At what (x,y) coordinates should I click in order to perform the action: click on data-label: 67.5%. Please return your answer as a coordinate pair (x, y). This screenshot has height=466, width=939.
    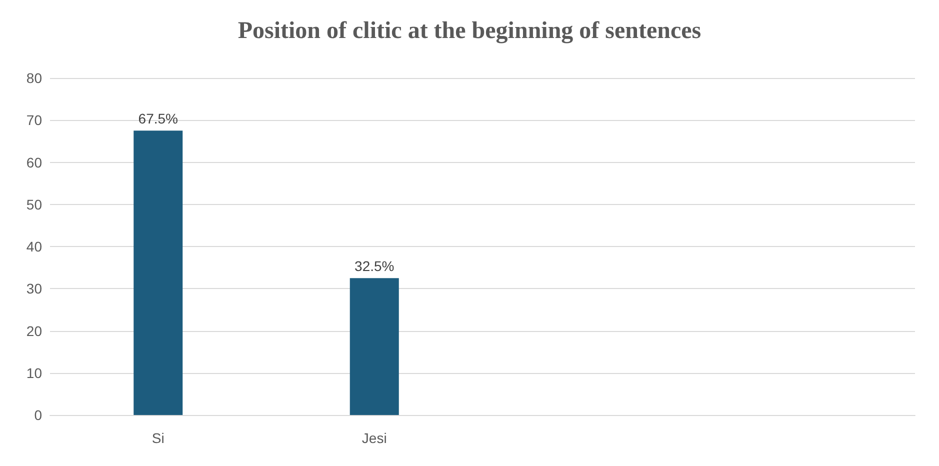
    Looking at the image, I should click on (158, 118).